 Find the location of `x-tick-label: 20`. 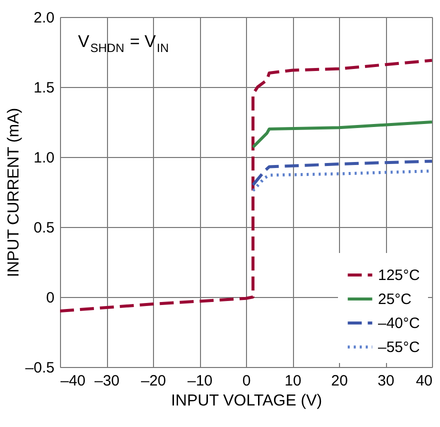

x-tick-label: 20 is located at coordinates (339, 381).